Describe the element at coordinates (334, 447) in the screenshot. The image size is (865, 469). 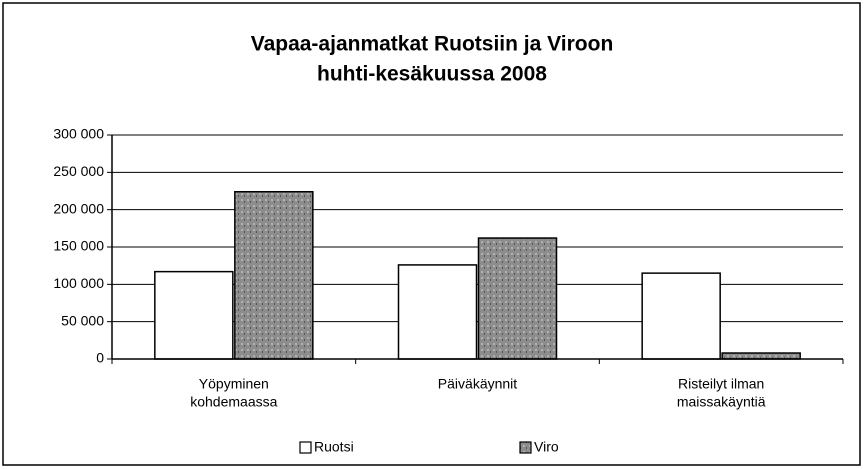
I see `legend-label: Ruotsi` at that location.